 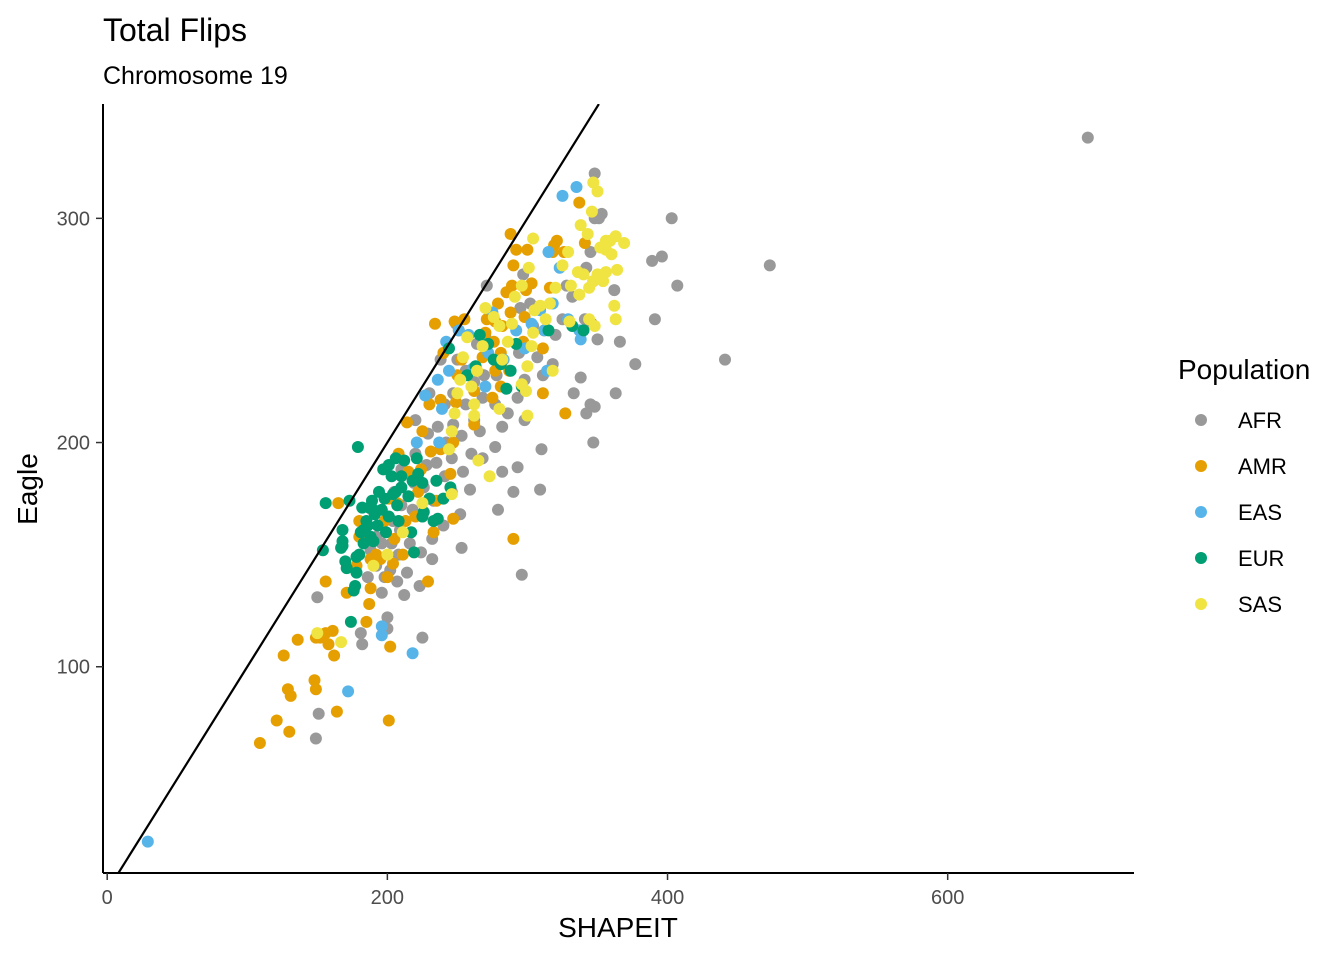 What do you see at coordinates (1241, 512) in the screenshot?
I see `legend-entries: AFR AMR EAS EUR SAS` at bounding box center [1241, 512].